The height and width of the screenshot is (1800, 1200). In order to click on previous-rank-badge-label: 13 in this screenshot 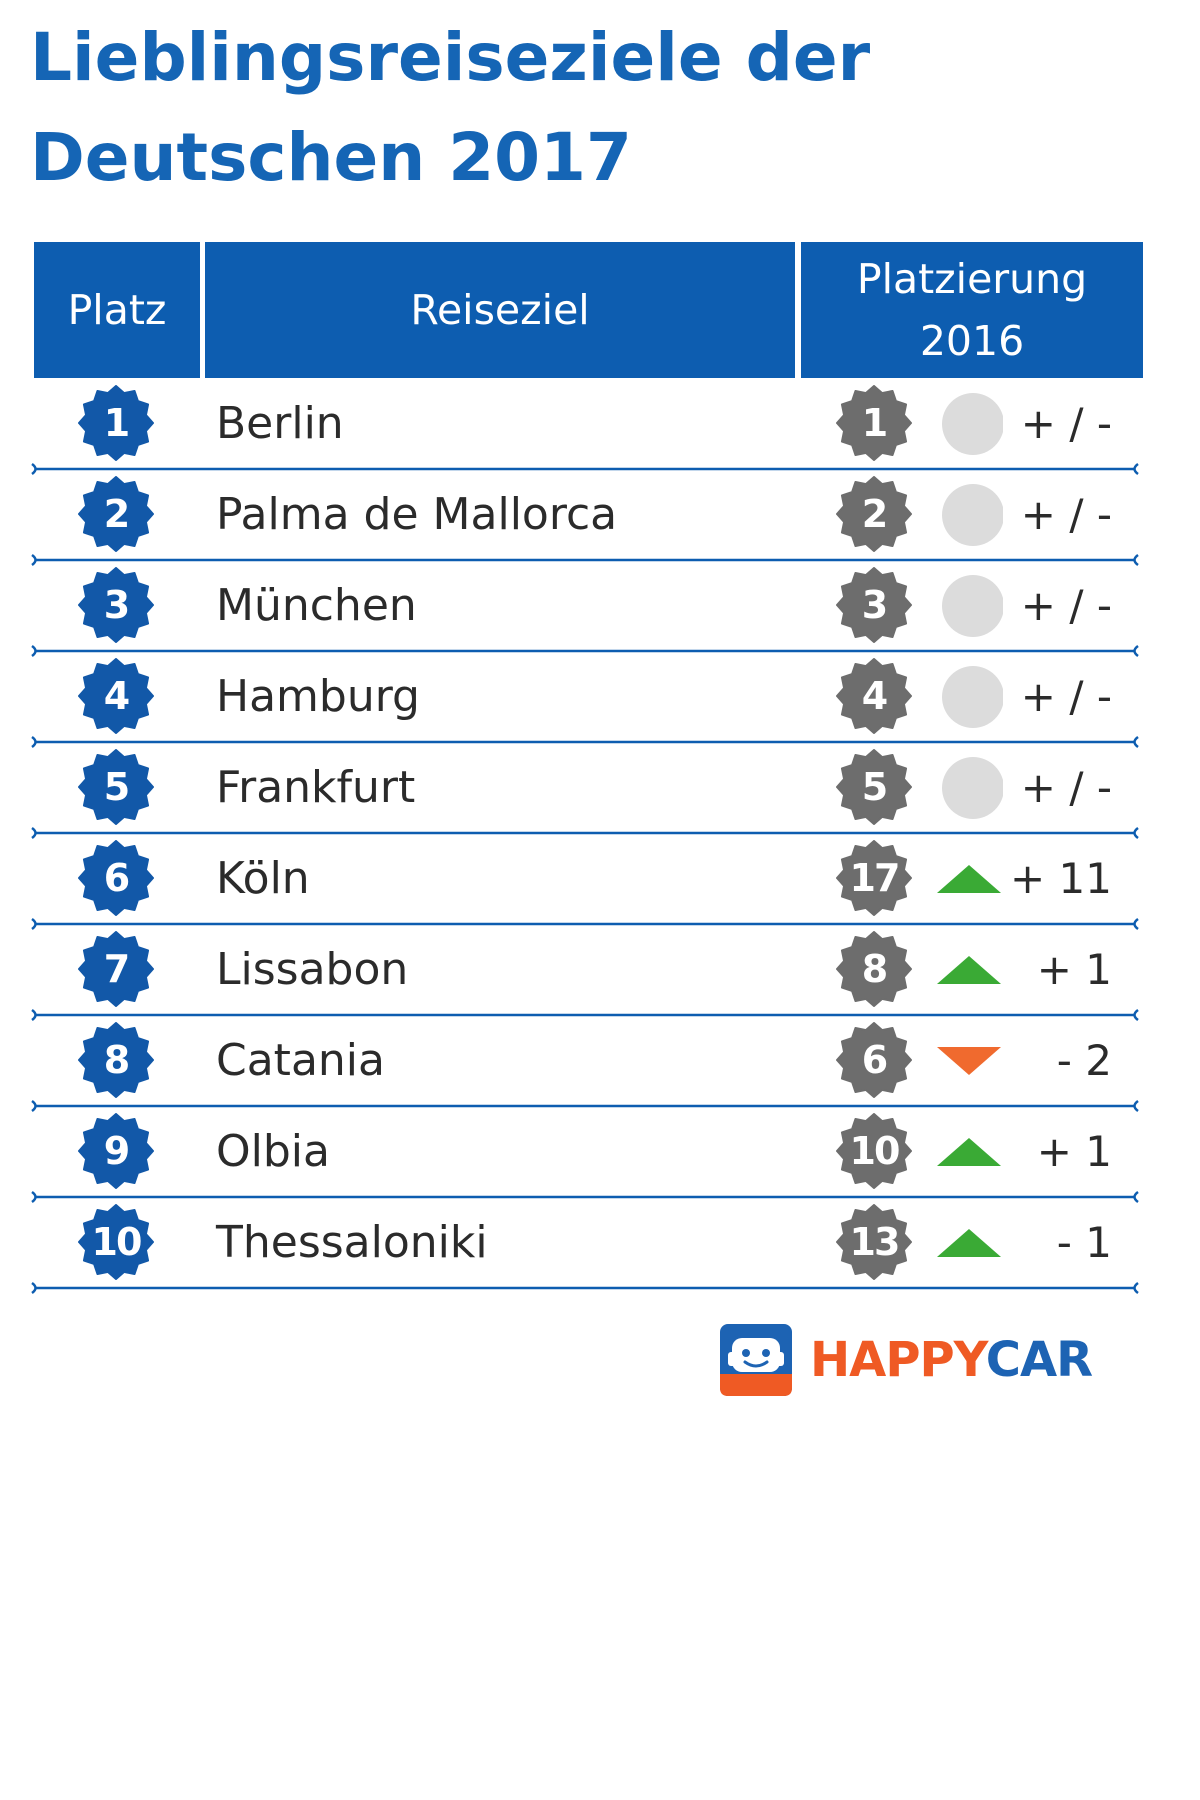, I will do `click(875, 1242)`.